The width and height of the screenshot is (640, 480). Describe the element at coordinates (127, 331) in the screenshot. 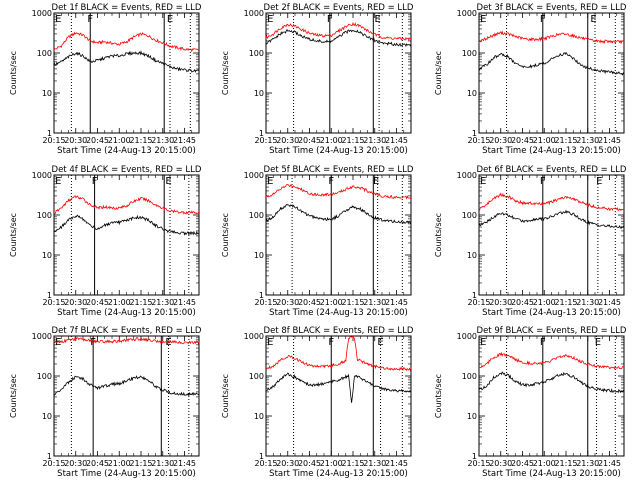

I see `panel-title: Det 7f BLACK = Events, RED = LLD` at that location.